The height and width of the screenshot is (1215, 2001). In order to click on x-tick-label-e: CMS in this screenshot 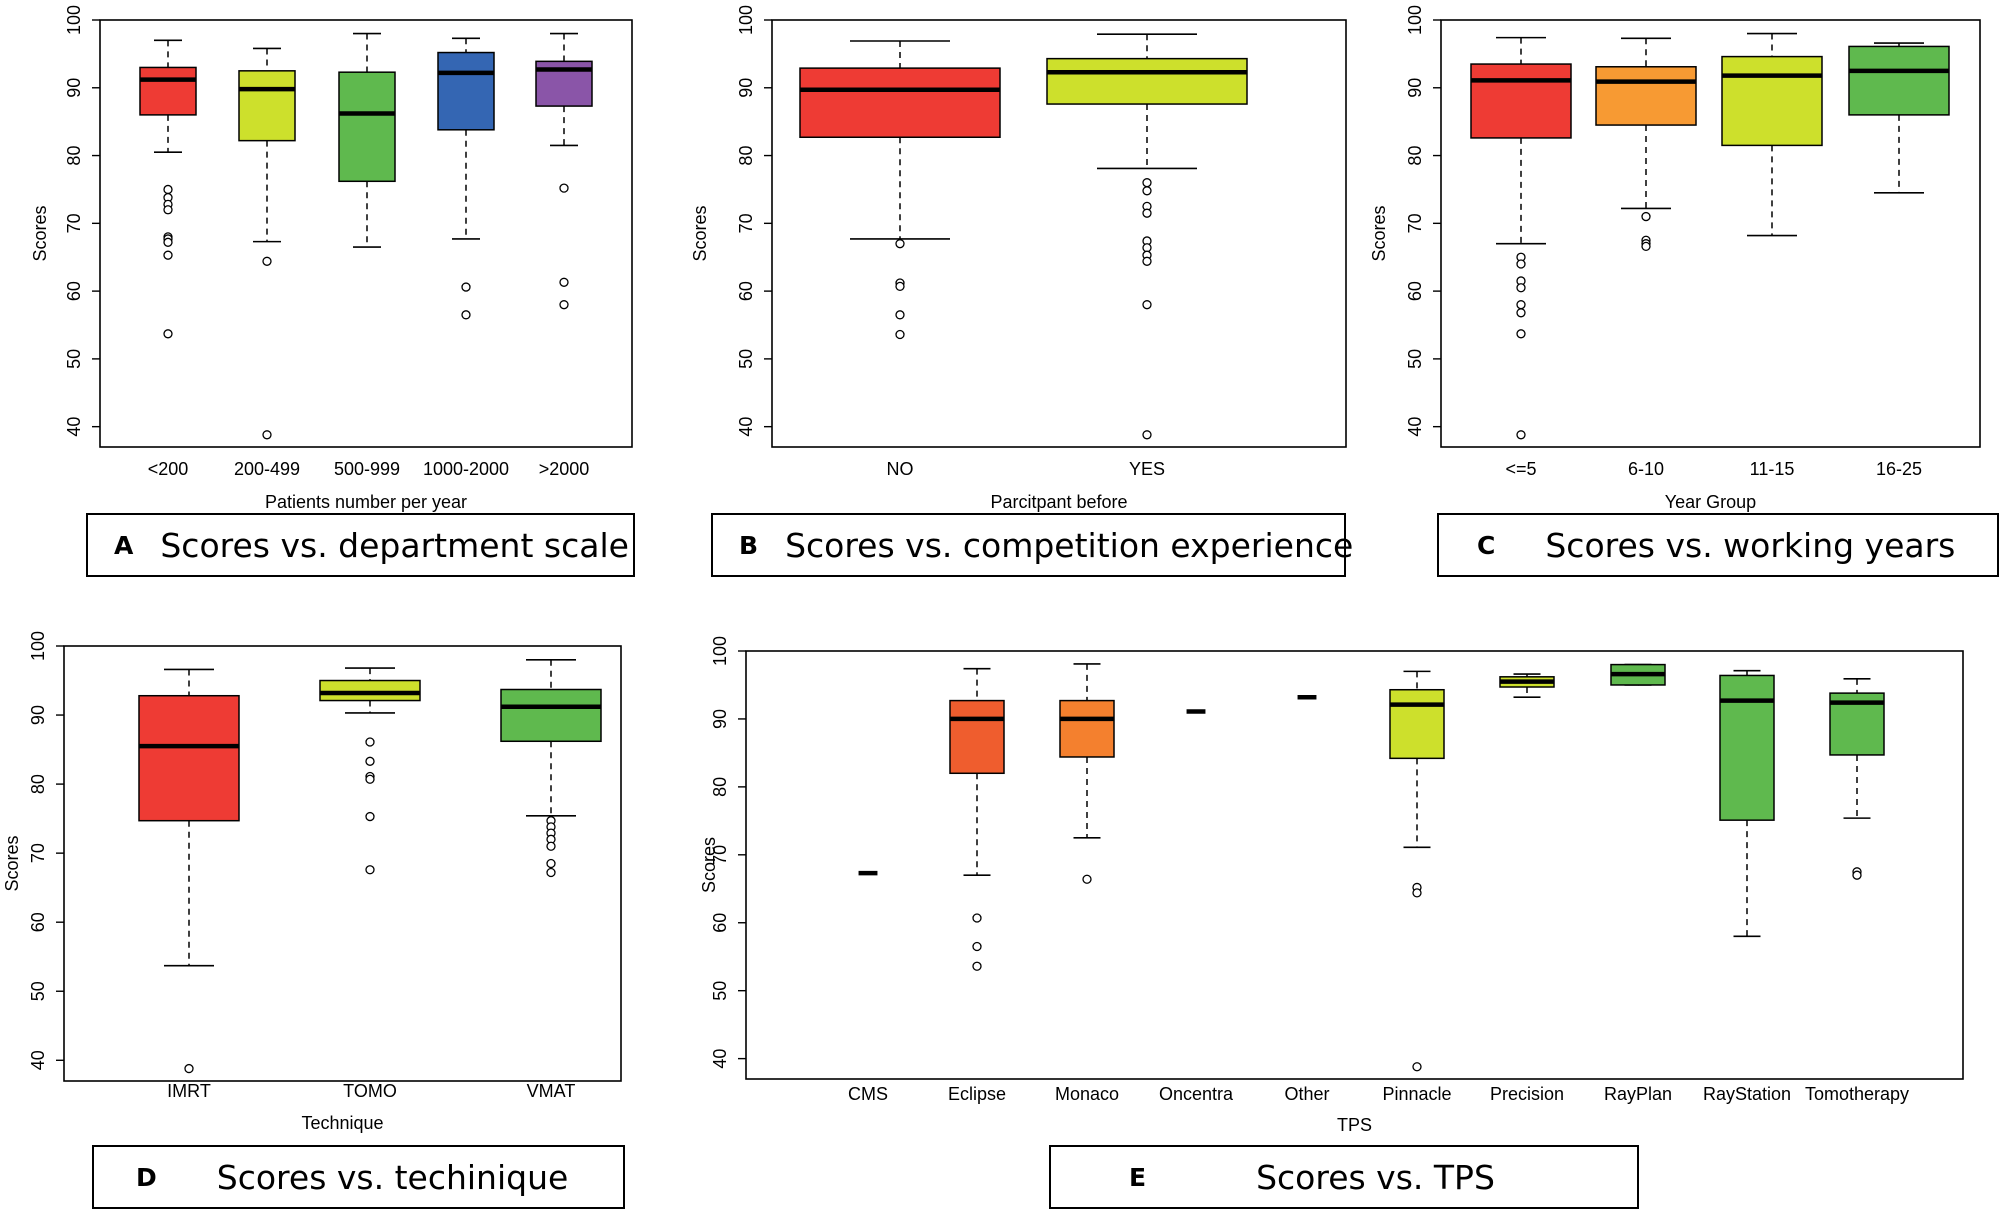, I will do `click(868, 1094)`.